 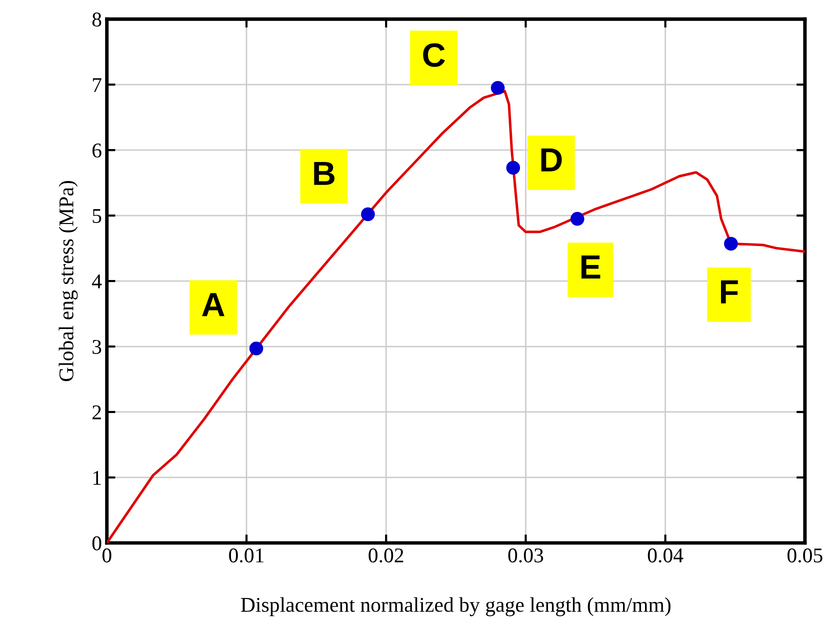 I want to click on y-tick-label: 4, so click(x=97, y=281).